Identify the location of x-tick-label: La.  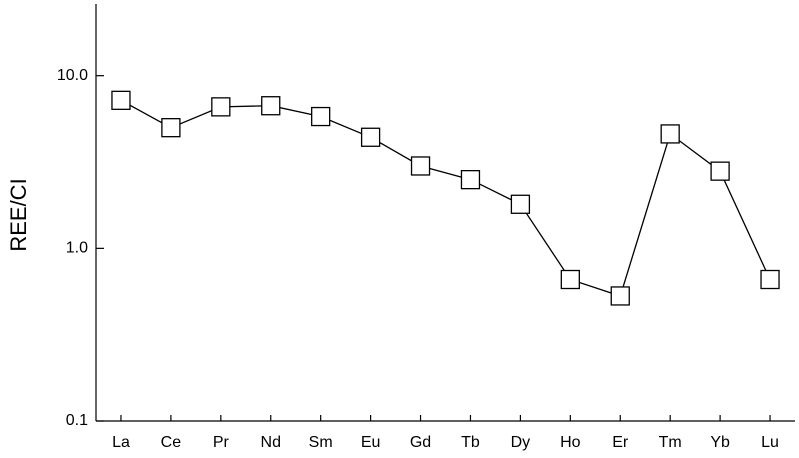
(121, 442).